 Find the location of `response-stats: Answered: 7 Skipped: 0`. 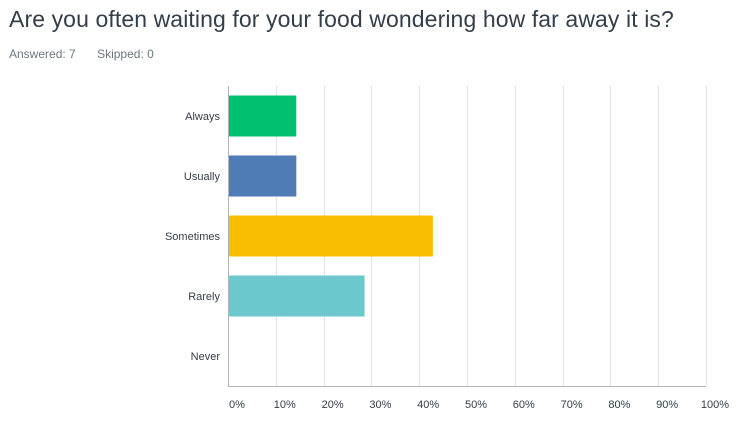

response-stats: Answered: 7 Skipped: 0 is located at coordinates (90, 54).